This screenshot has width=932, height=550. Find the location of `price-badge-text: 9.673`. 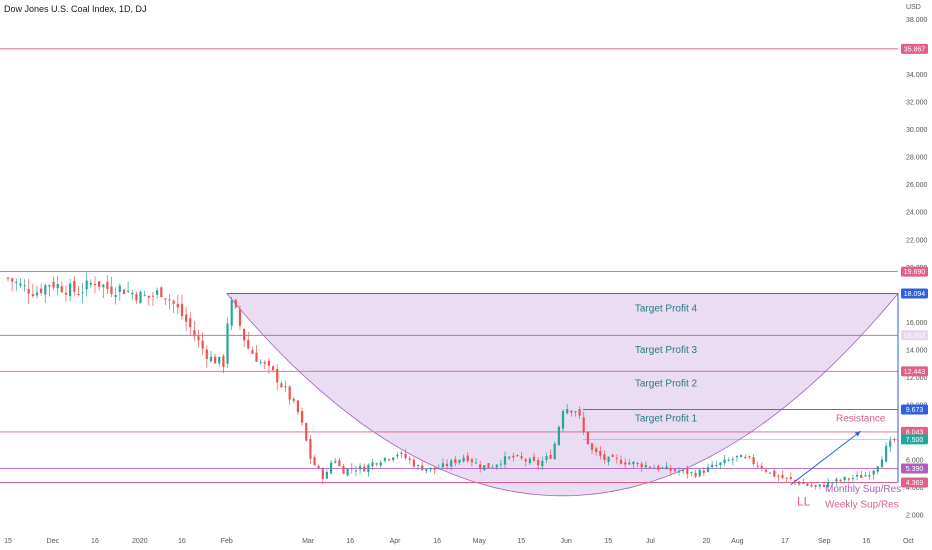

price-badge-text: 9.673 is located at coordinates (915, 410).